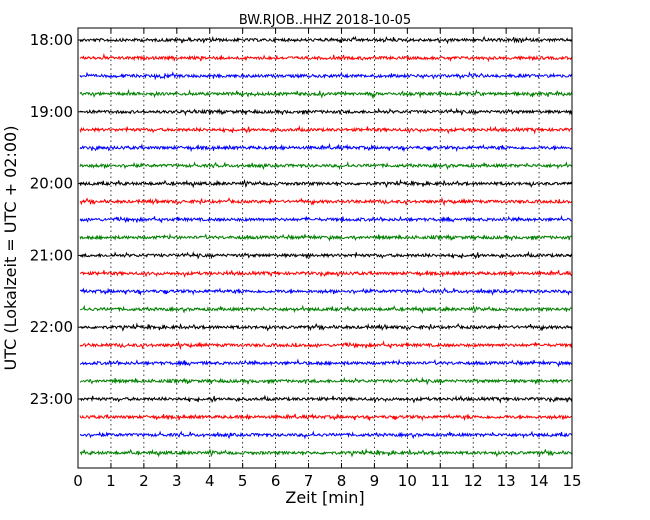  What do you see at coordinates (326, 93) in the screenshot?
I see `trace-18:45` at bounding box center [326, 93].